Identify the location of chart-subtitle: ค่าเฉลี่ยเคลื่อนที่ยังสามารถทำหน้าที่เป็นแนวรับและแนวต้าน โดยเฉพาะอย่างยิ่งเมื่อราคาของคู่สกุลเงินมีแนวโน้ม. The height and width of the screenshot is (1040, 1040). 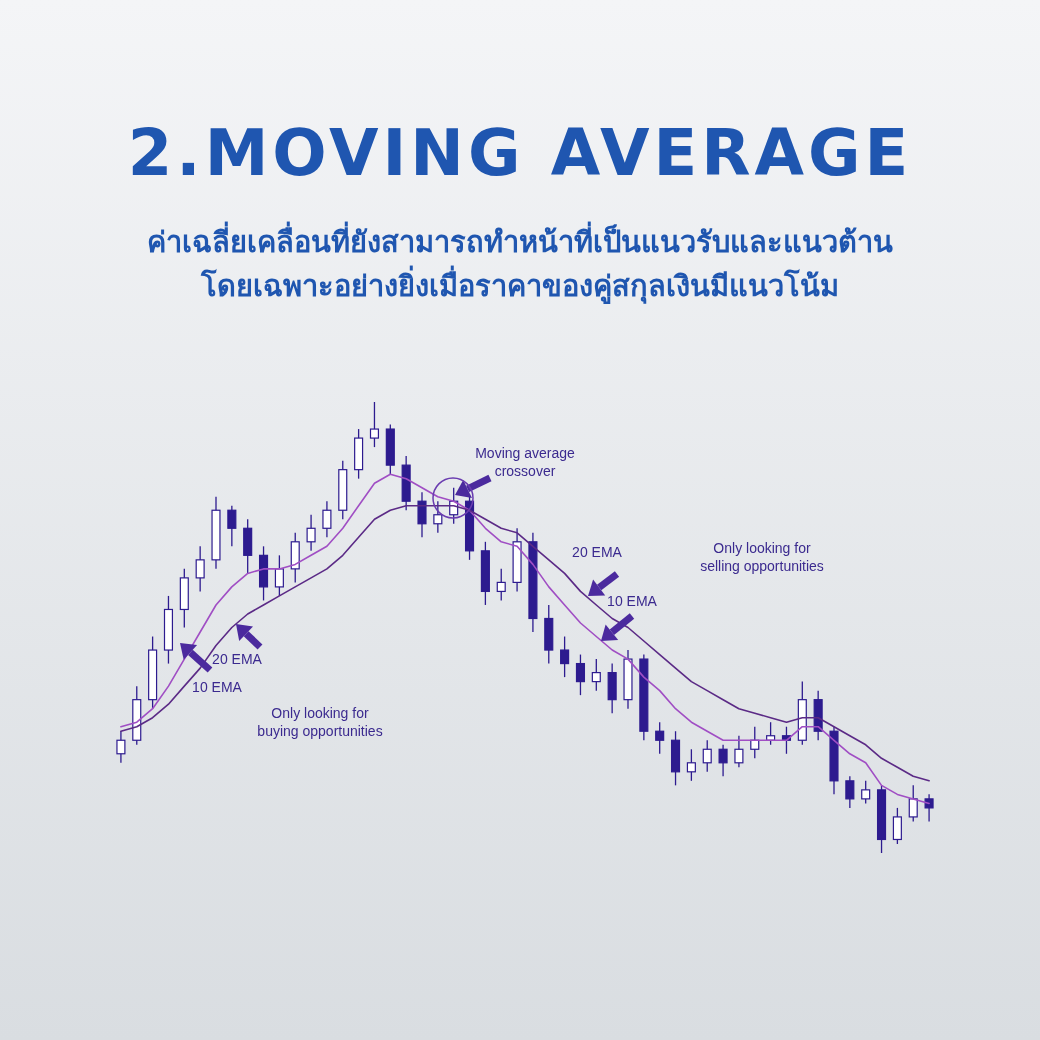
(520, 262).